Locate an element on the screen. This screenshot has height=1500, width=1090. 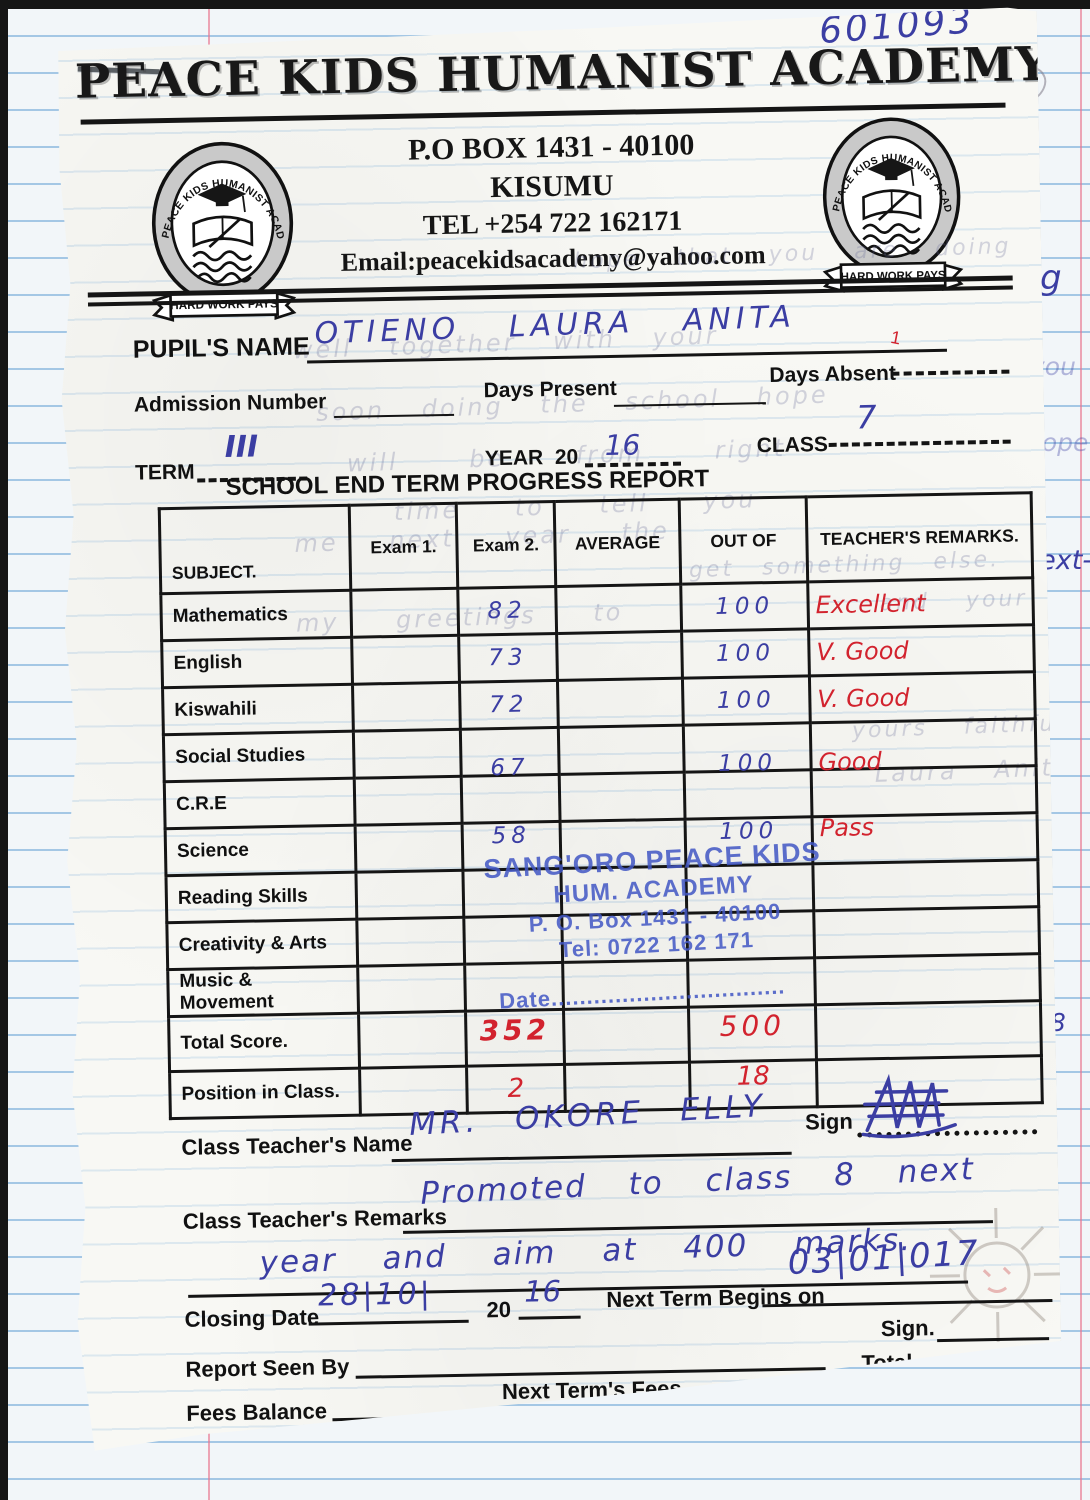
days-absent-label: Days Absent is located at coordinates (833, 374).